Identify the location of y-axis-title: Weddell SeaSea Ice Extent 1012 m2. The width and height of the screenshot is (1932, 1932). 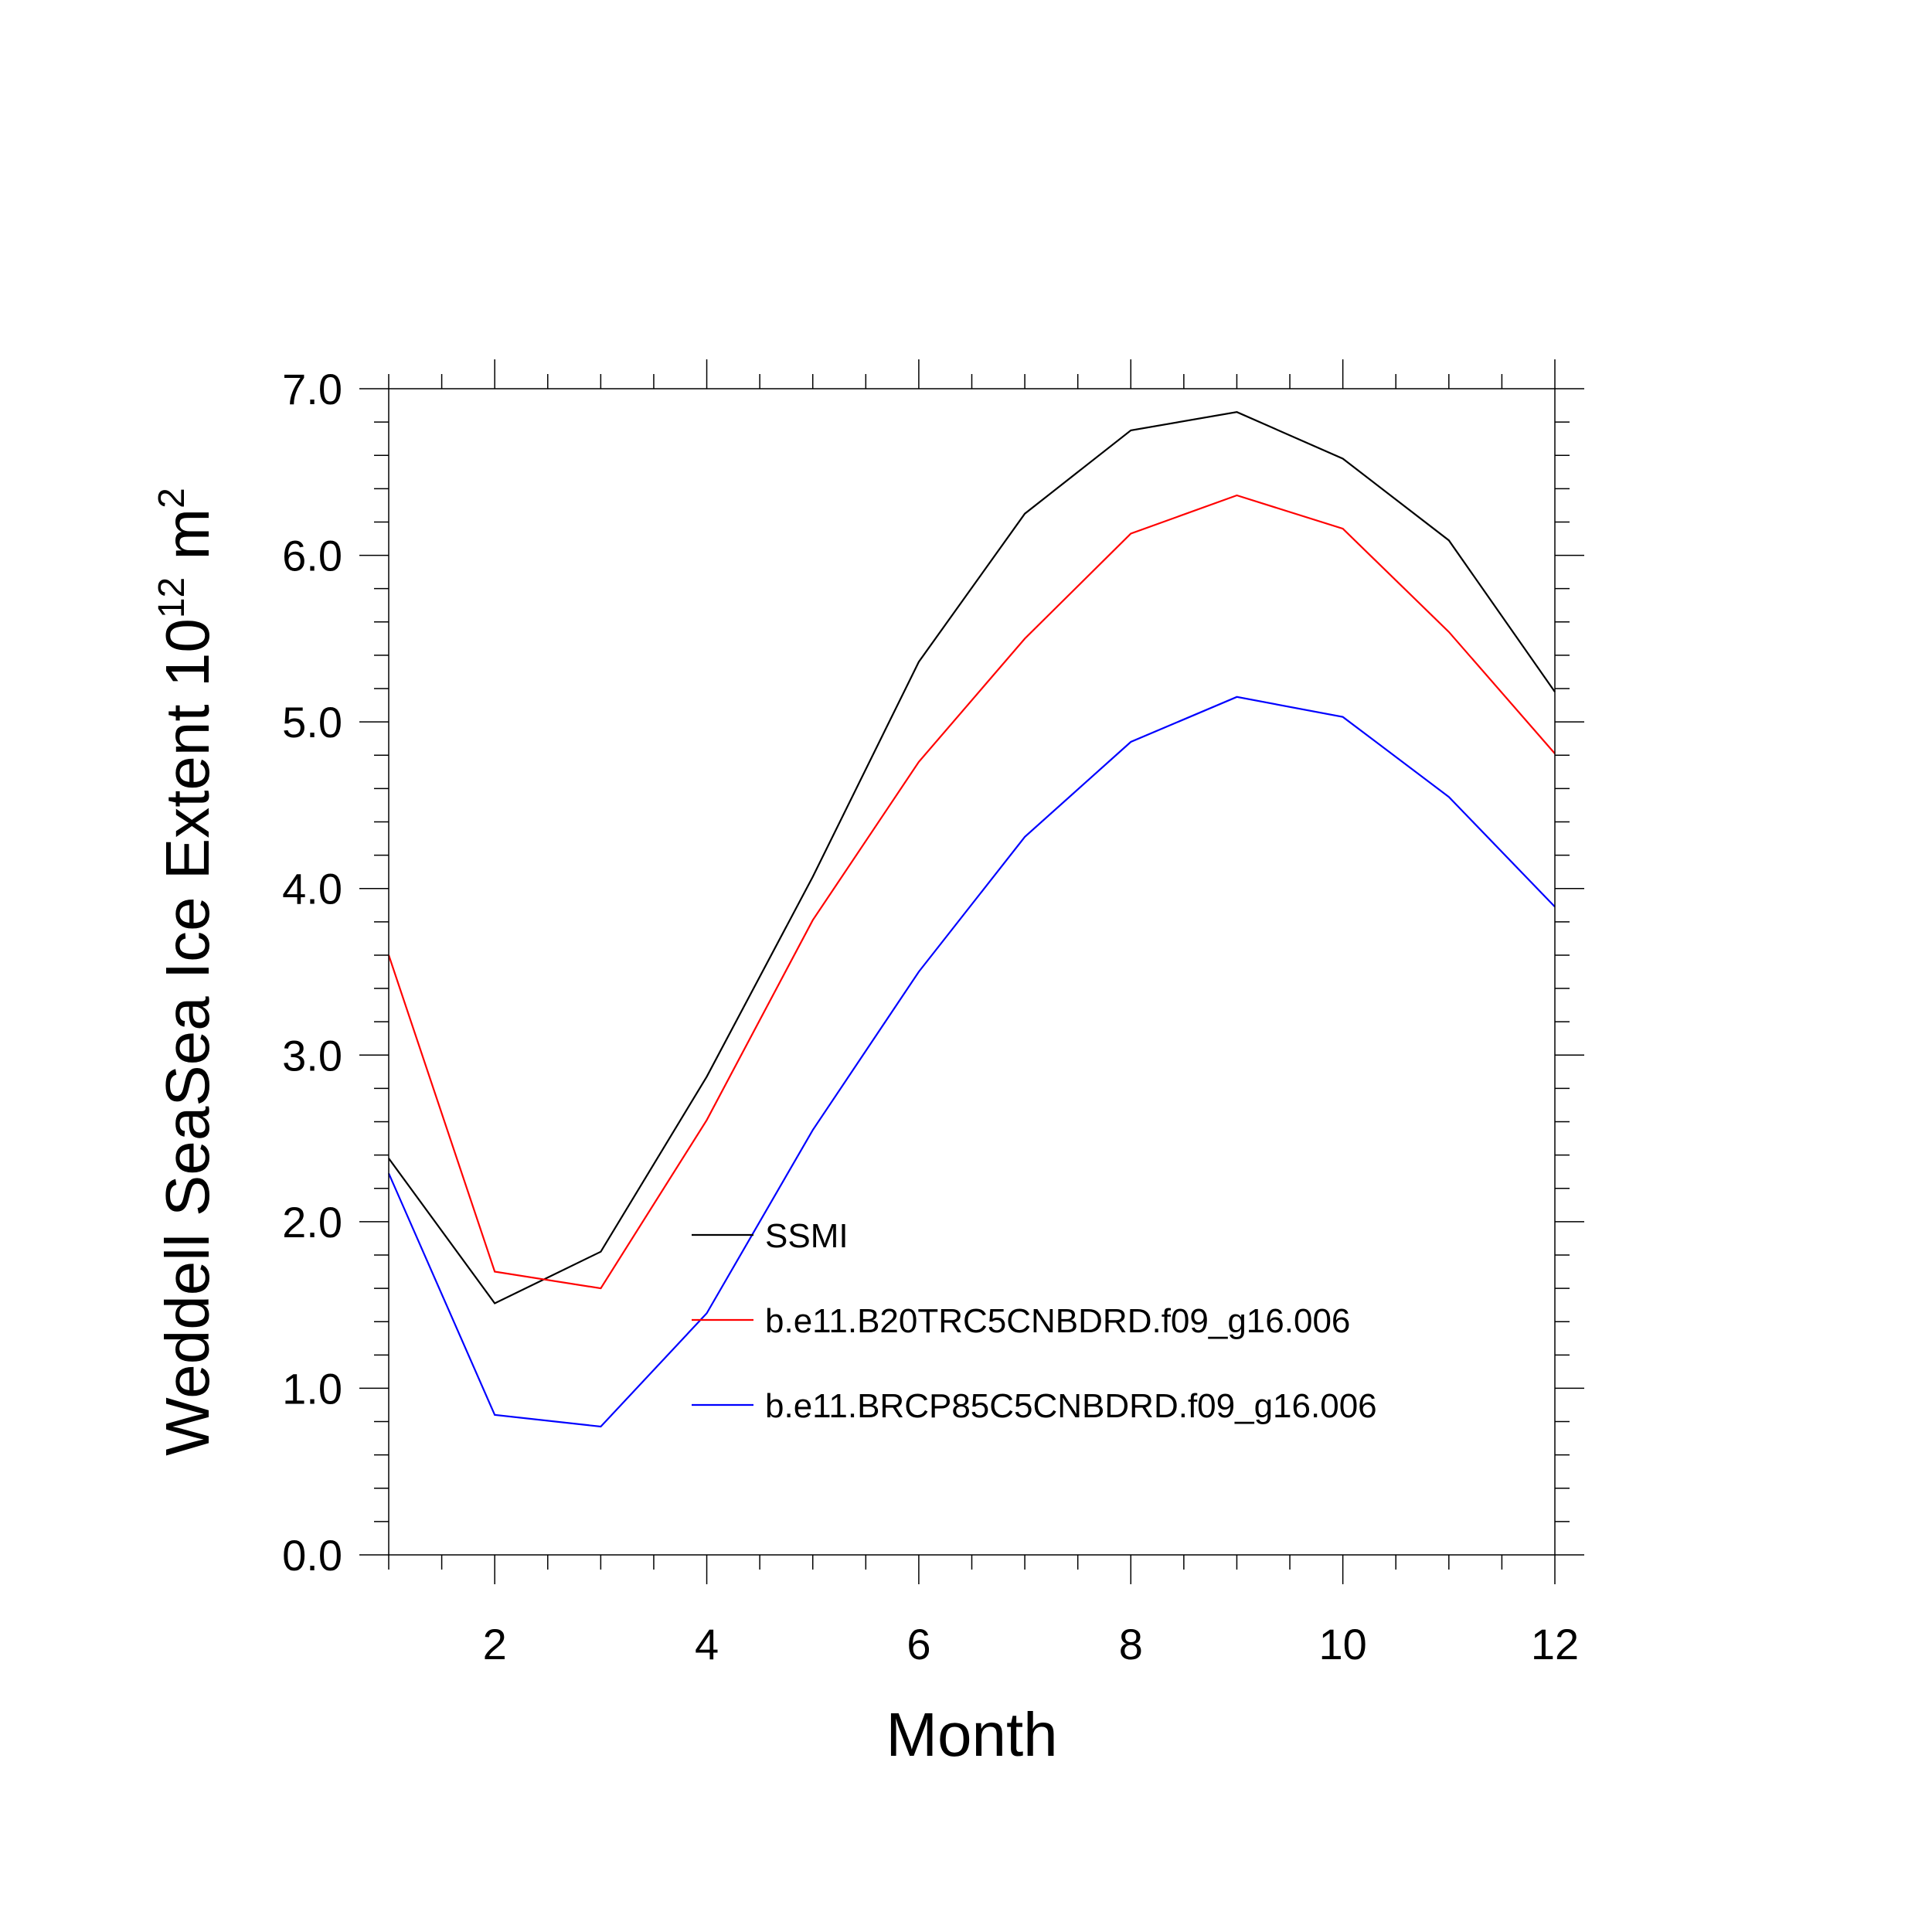
(186, 972).